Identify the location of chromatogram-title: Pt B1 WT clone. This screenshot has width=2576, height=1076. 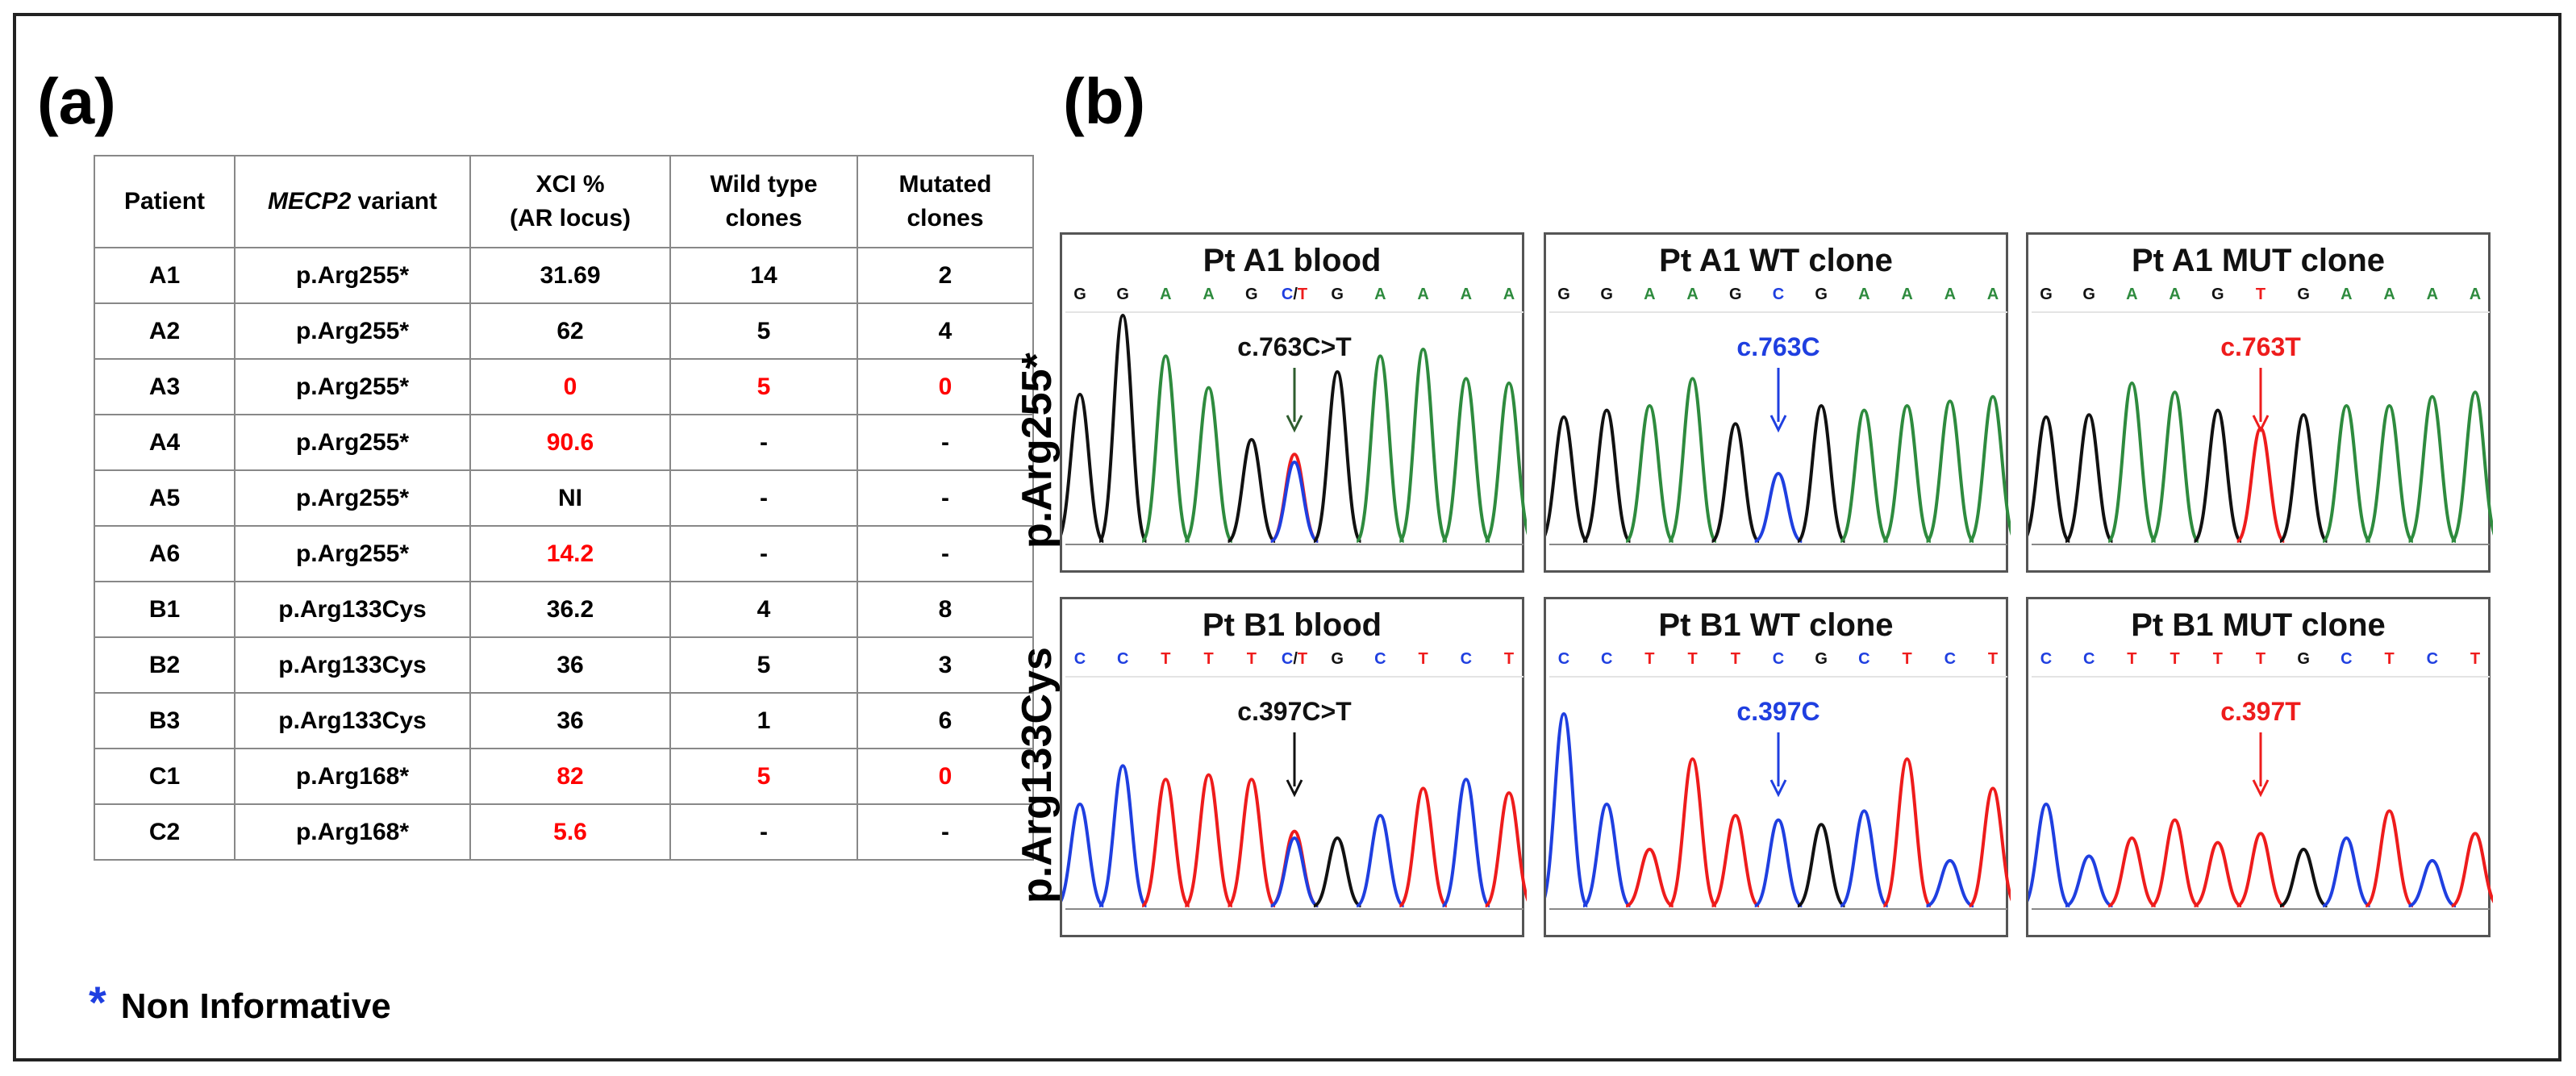
(1776, 625).